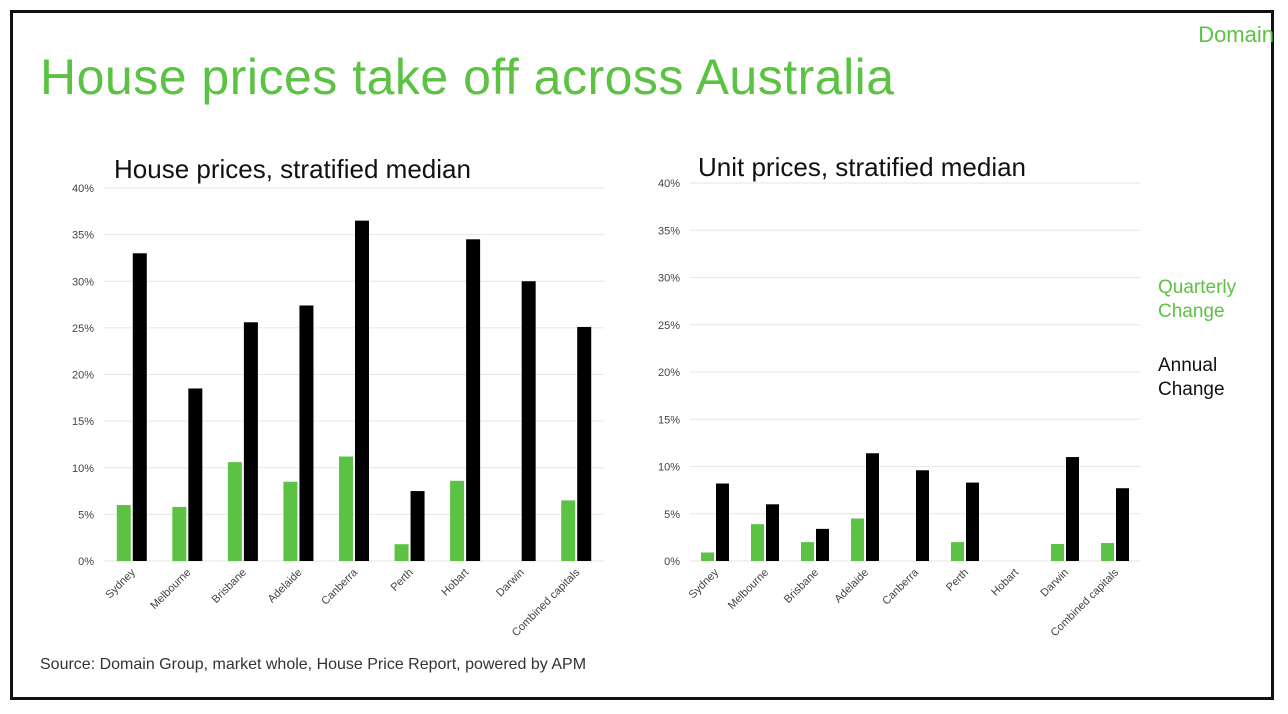 The height and width of the screenshot is (714, 1288). Describe the element at coordinates (748, 589) in the screenshot. I see `unit-category-label: Melbourne` at that location.